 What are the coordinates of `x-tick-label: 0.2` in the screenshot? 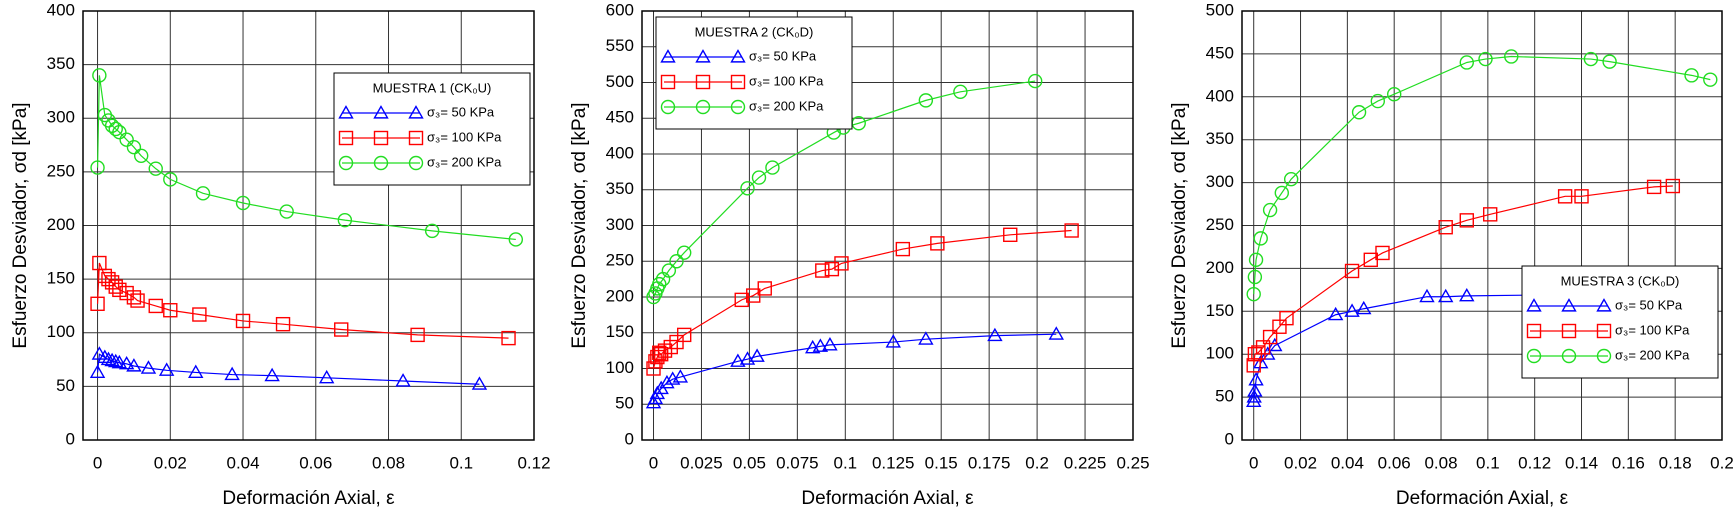 It's located at (1722, 462).